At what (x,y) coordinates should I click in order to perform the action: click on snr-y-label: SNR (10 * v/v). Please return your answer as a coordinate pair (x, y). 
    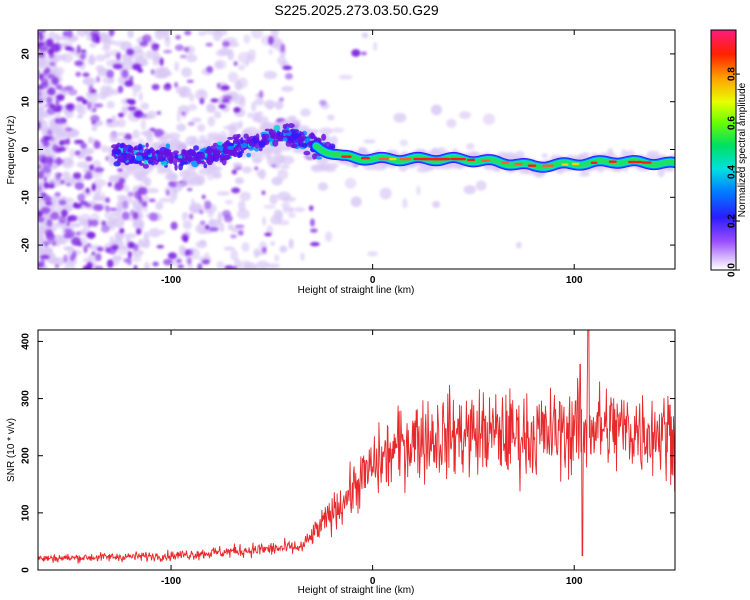
    Looking at the image, I should click on (11, 450).